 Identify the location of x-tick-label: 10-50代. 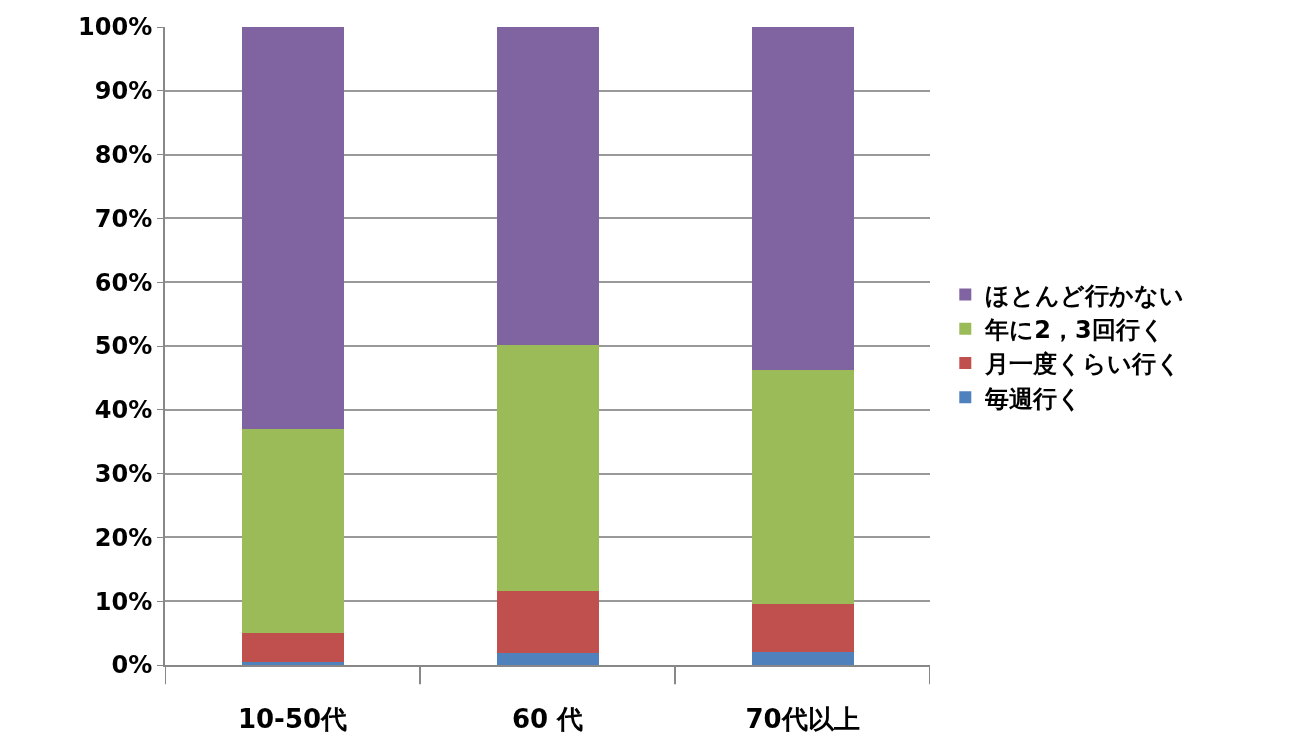
(292, 719).